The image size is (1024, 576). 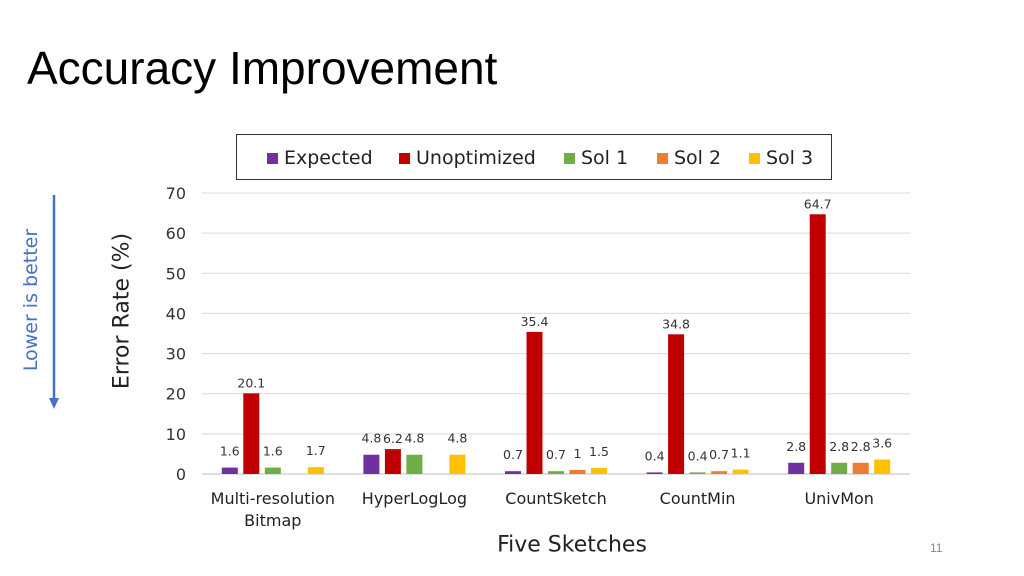 I want to click on data-label: 1.5, so click(x=599, y=451).